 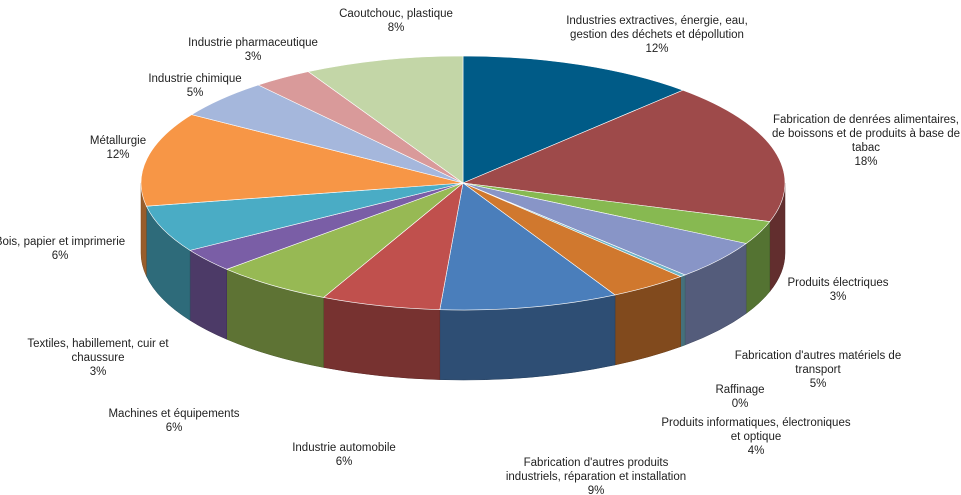 I want to click on slice-label: Machines et équipements 6%, so click(x=173, y=421).